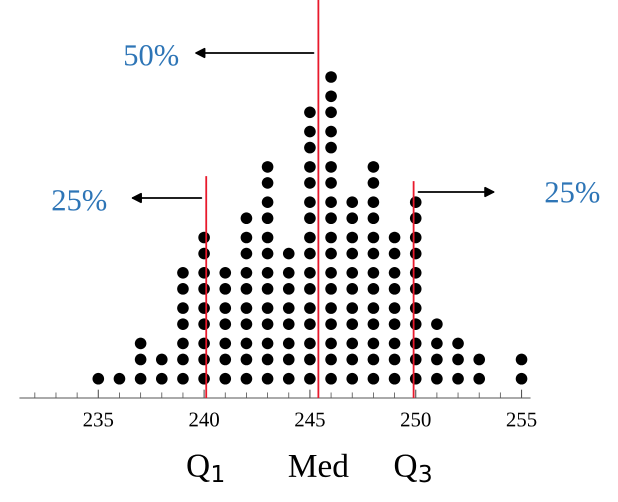 The height and width of the screenshot is (502, 618). What do you see at coordinates (416, 419) in the screenshot?
I see `x-tick-label: 250` at bounding box center [416, 419].